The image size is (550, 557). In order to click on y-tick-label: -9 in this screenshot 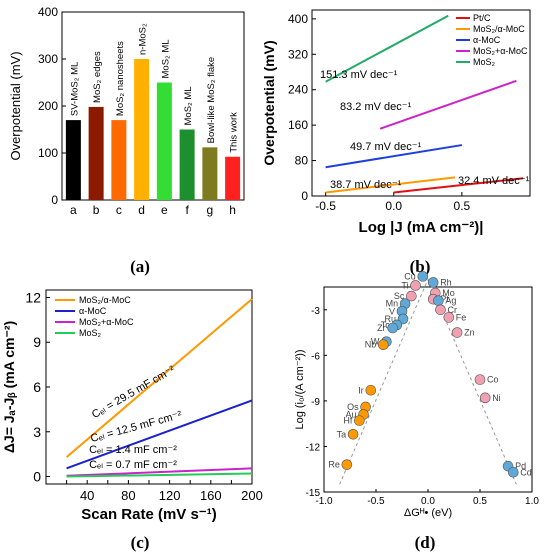, I will do `click(315, 402)`.